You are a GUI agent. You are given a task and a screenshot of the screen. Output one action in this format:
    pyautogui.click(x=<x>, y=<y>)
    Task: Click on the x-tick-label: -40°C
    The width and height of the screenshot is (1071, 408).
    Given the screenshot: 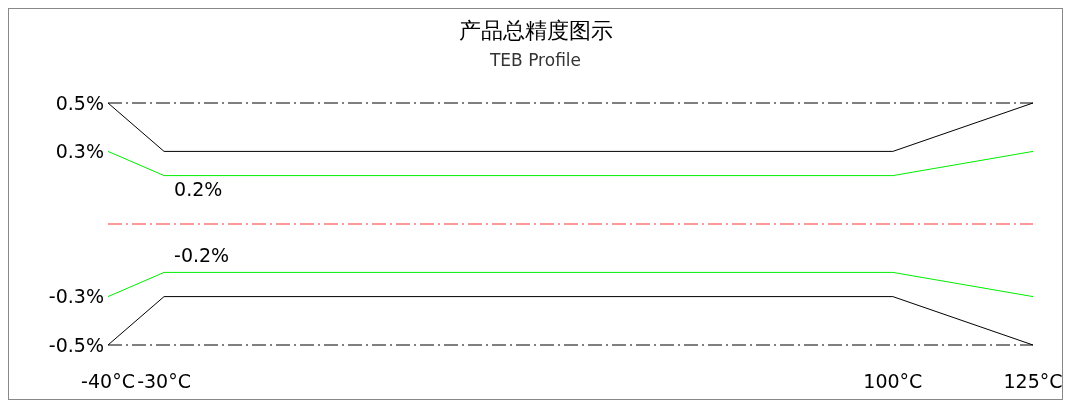 What is the action you would take?
    pyautogui.click(x=108, y=381)
    